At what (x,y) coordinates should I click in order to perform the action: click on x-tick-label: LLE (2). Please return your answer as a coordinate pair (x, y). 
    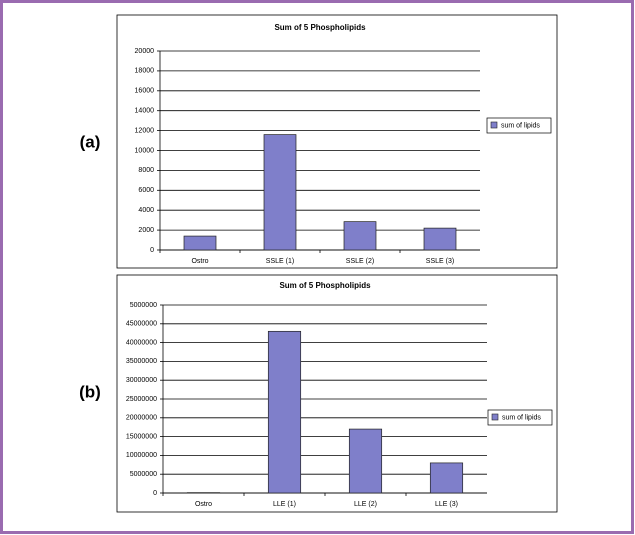
    Looking at the image, I should click on (365, 504).